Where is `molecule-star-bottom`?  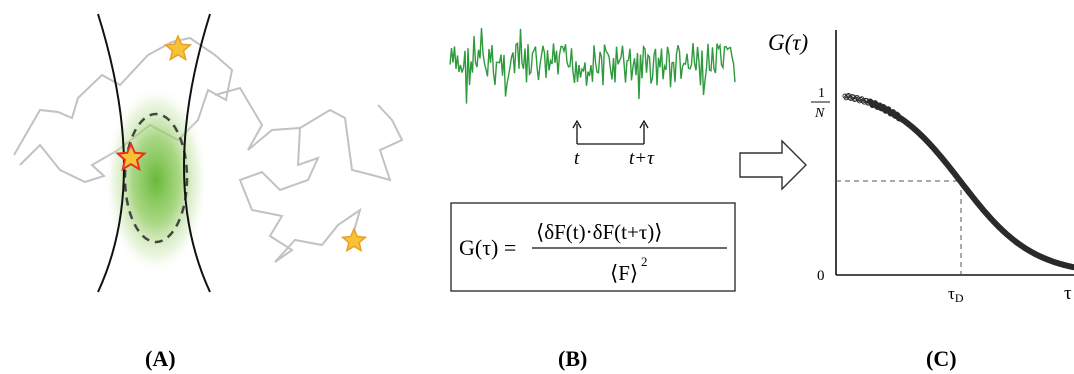
molecule-star-bottom is located at coordinates (354, 240).